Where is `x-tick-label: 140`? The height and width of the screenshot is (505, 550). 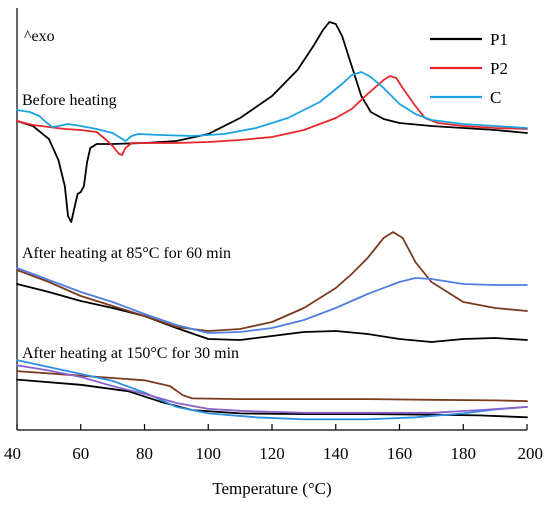 x-tick-label: 140 is located at coordinates (336, 453).